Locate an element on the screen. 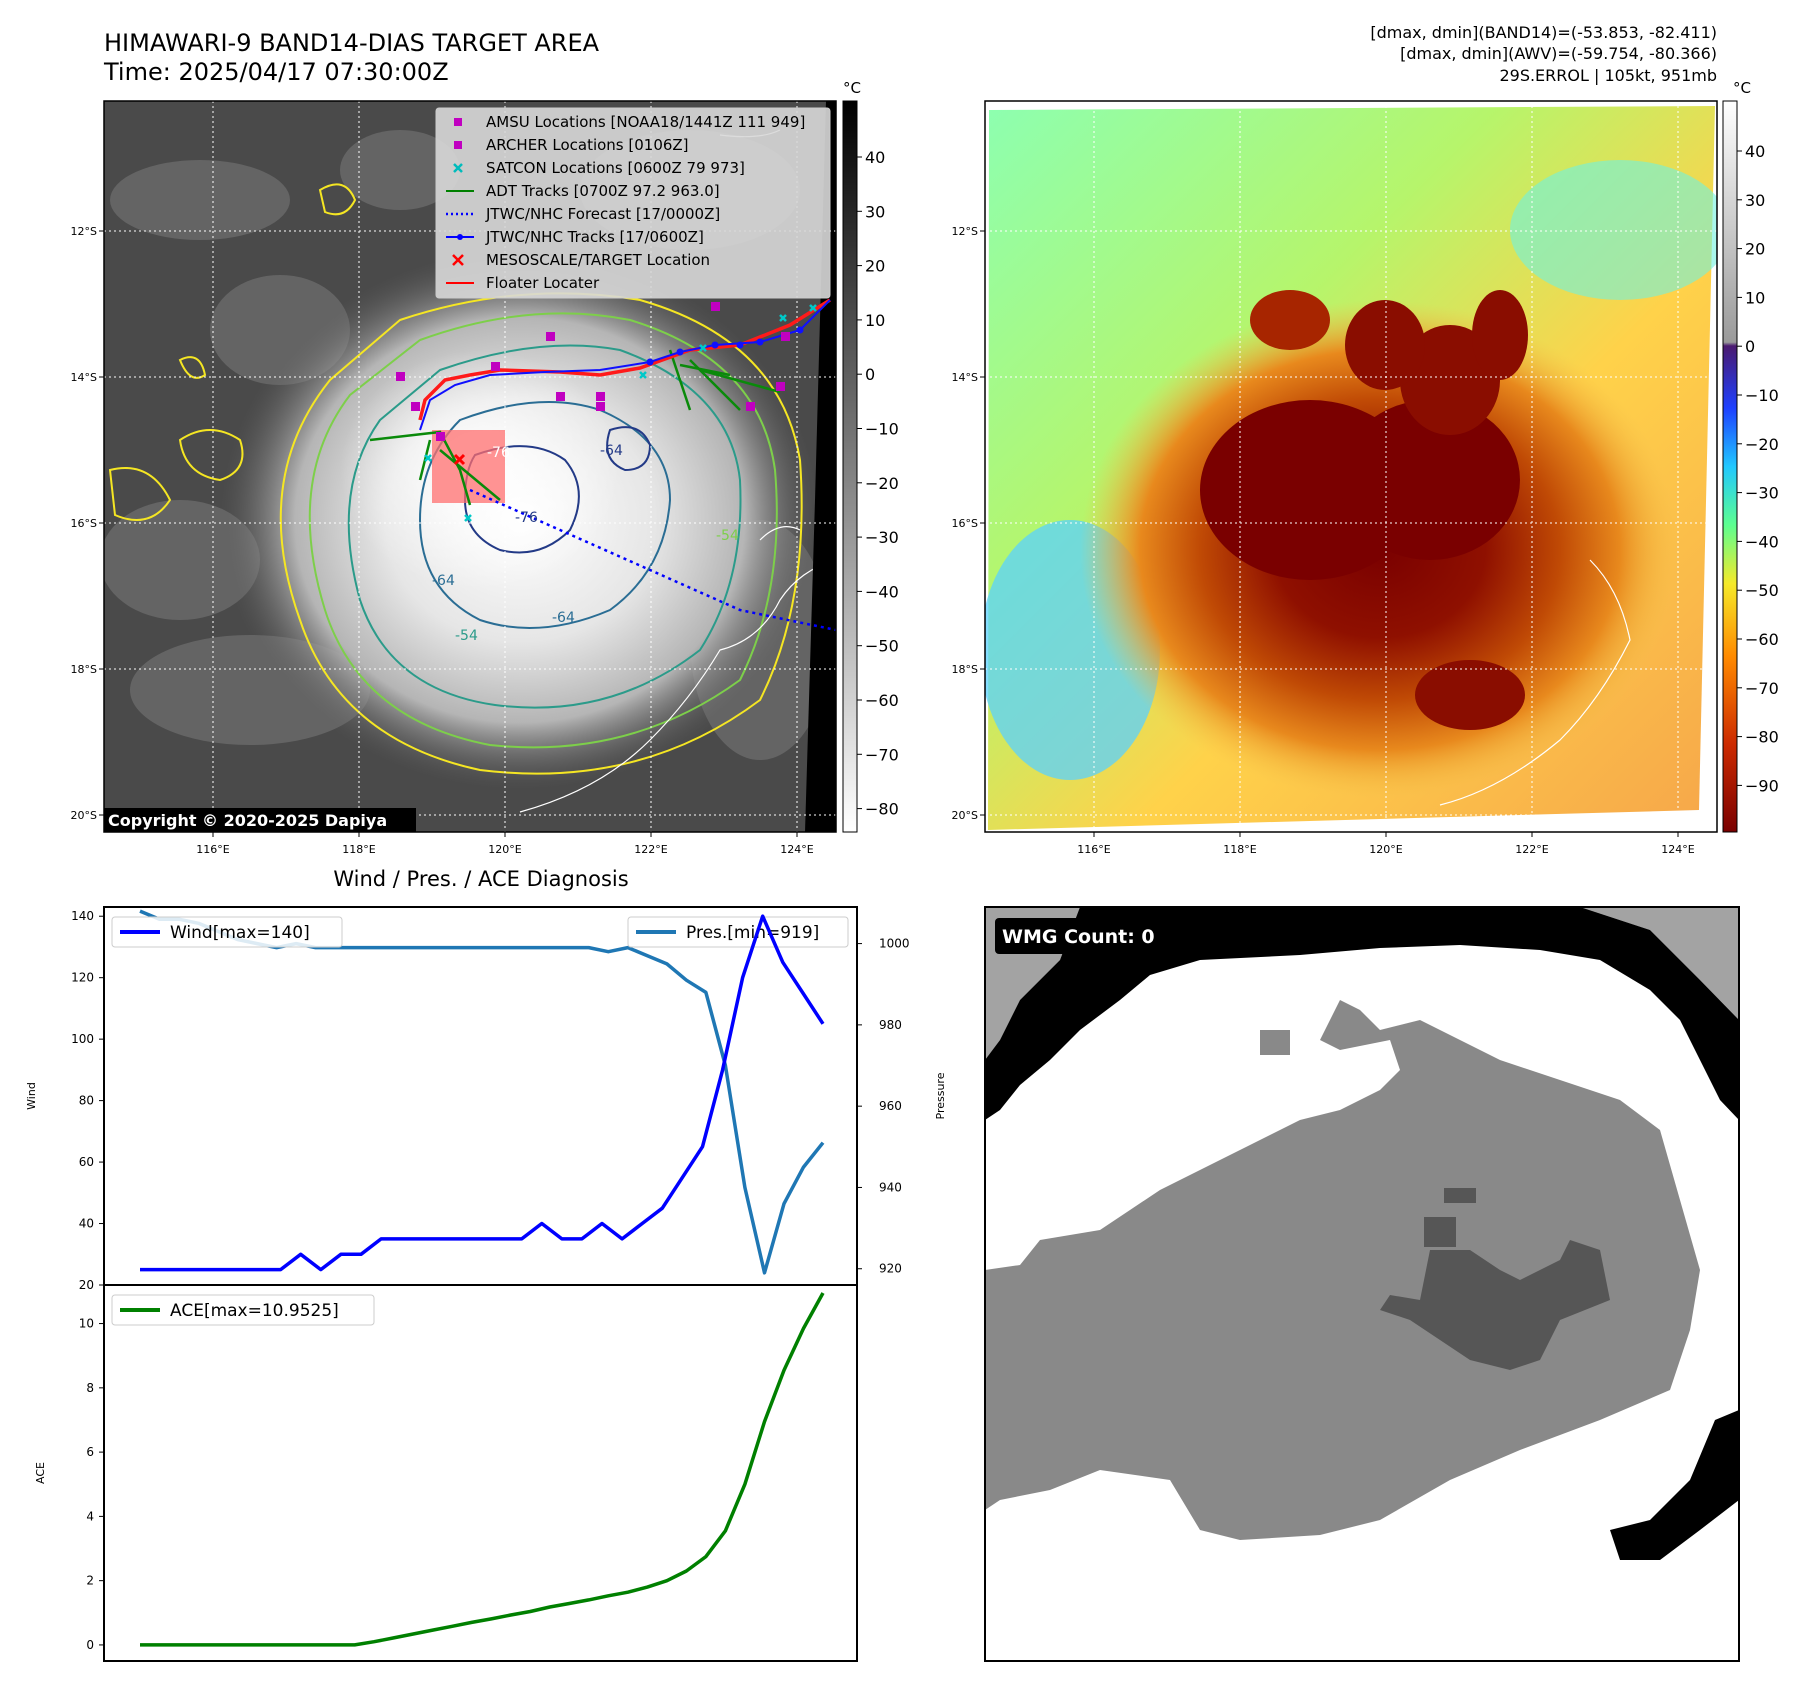 Image resolution: width=1797 pixels, height=1690 pixels. wind-chart-frame is located at coordinates (480, 1096).